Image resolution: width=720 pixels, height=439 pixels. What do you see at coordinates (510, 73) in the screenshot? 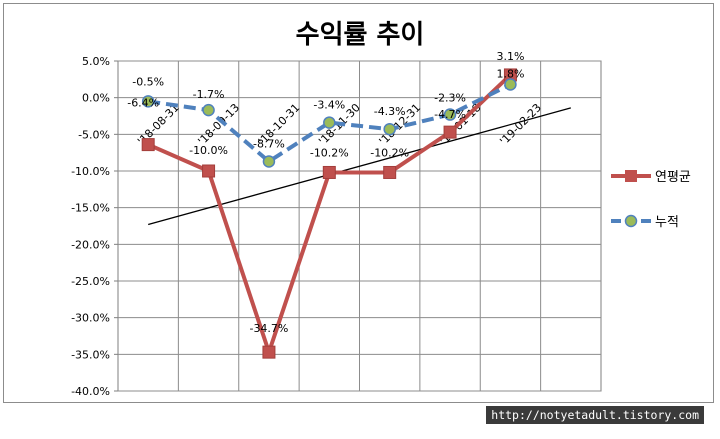
I see `cumulative-data-label: 1.8%` at bounding box center [510, 73].